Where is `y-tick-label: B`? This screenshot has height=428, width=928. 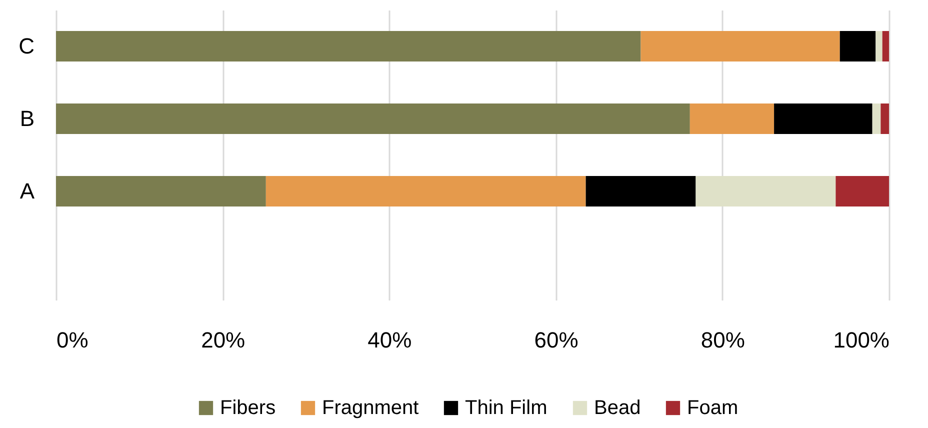 y-tick-label: B is located at coordinates (27, 118).